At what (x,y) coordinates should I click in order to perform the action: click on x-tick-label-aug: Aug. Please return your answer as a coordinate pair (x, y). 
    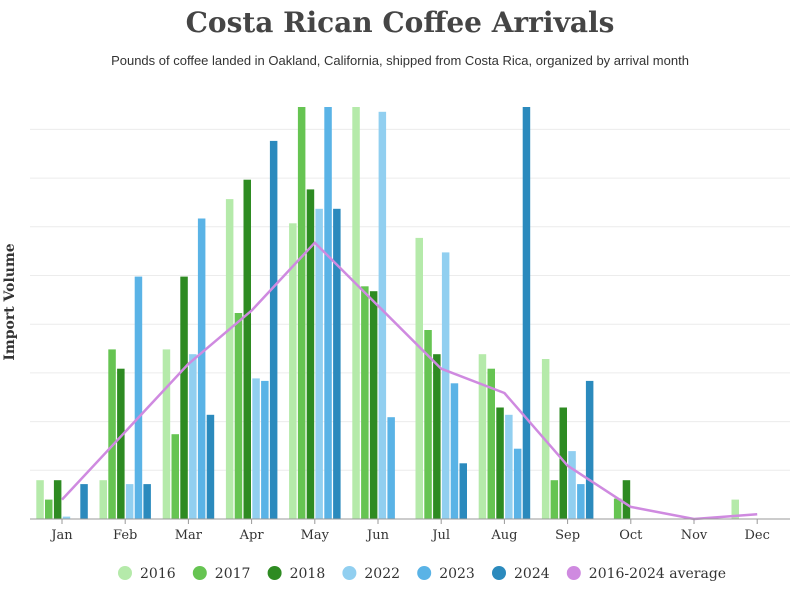
    Looking at the image, I should click on (503, 535).